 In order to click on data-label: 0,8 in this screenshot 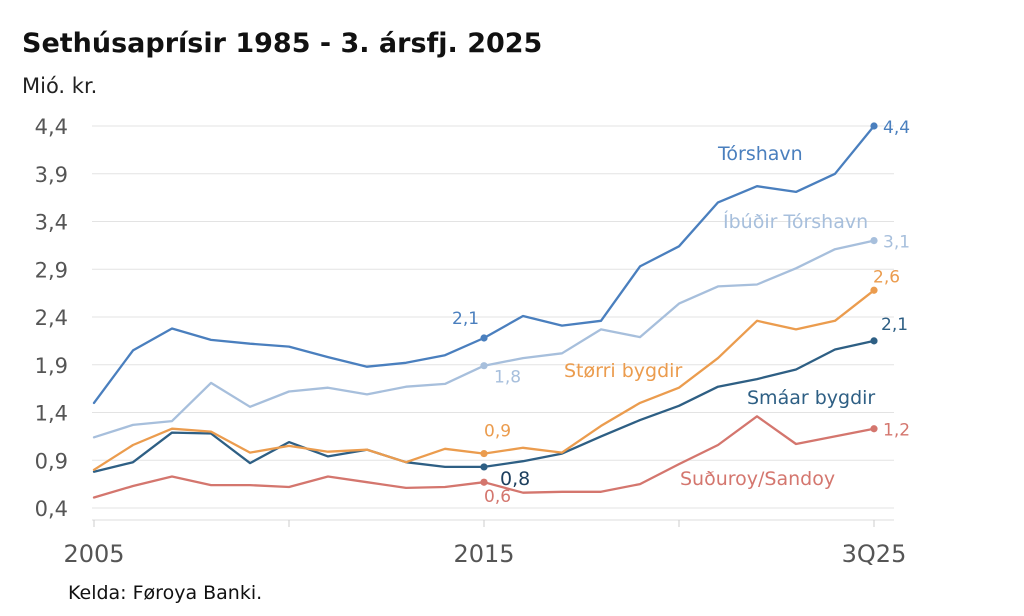, I will do `click(515, 479)`.